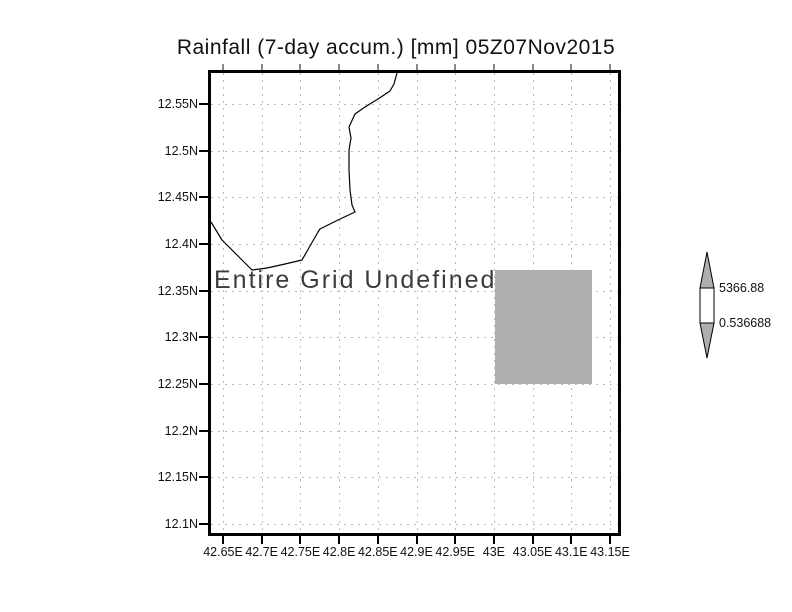 This screenshot has width=792, height=612. What do you see at coordinates (707, 270) in the screenshot?
I see `colorbar-upper-arrow` at bounding box center [707, 270].